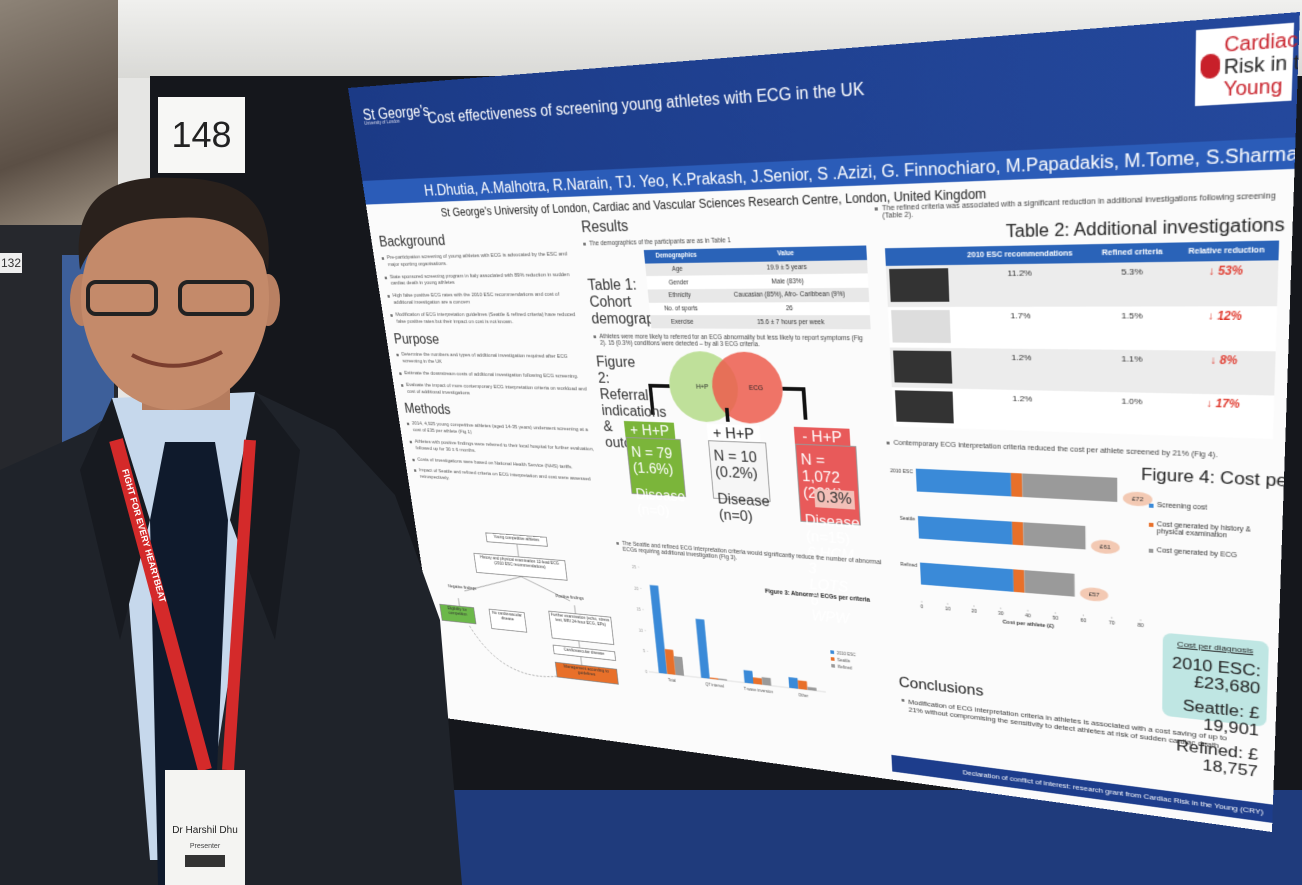  Describe the element at coordinates (1112, 623) in the screenshot. I see `x-tick-label: 70` at that location.